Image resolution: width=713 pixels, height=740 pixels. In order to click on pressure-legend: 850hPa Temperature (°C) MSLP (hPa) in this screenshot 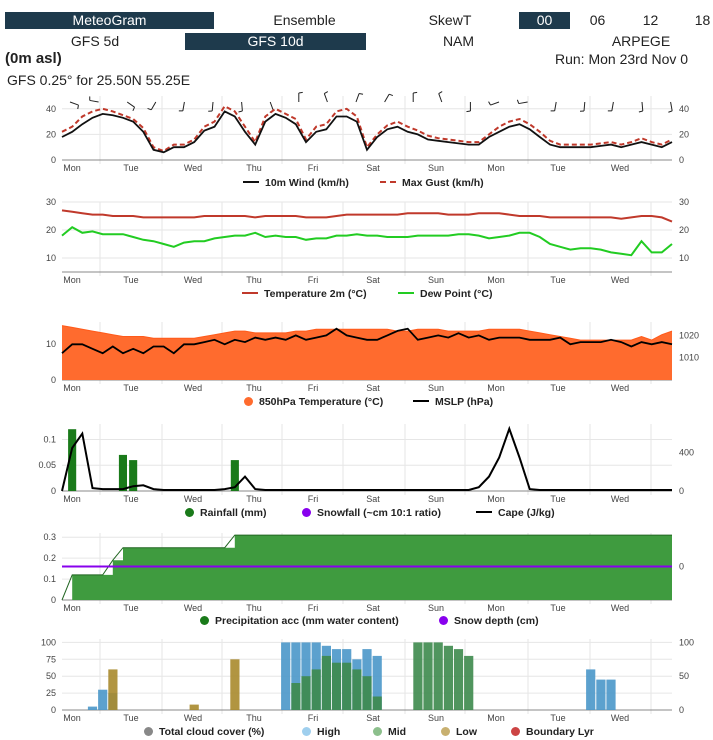, I will do `click(356, 403)`.